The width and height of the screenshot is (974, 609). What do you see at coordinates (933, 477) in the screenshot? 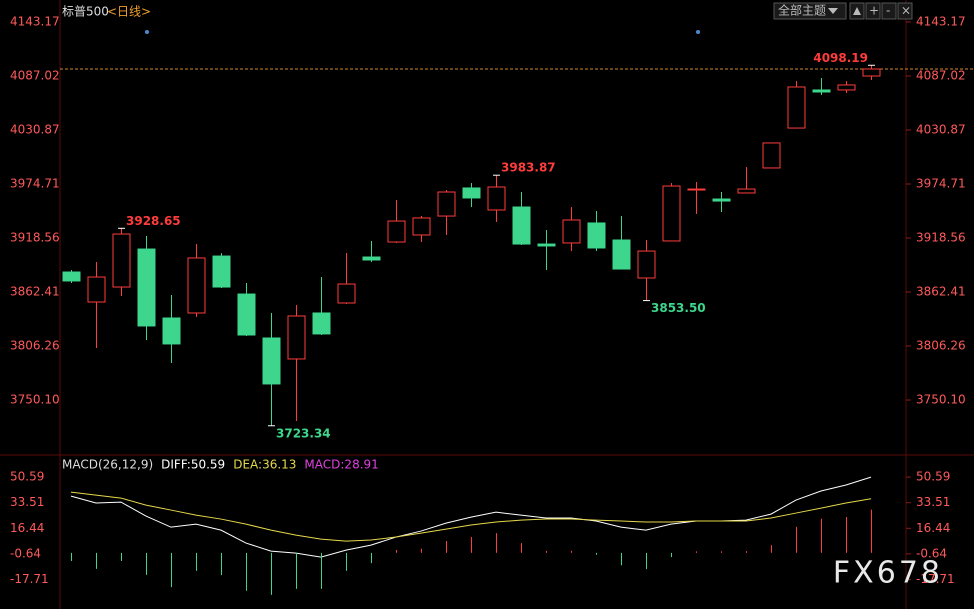
I see `y-tick-label-right: 50.59` at bounding box center [933, 477].